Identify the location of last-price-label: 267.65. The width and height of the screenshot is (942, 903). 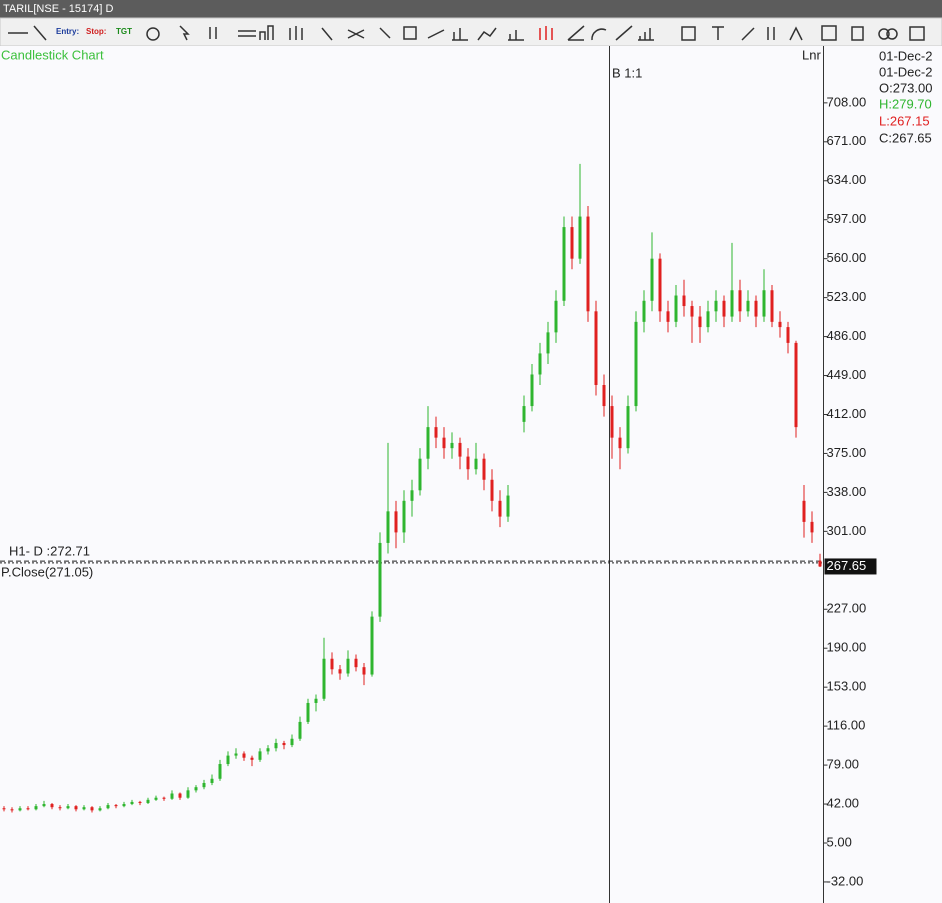
(847, 565).